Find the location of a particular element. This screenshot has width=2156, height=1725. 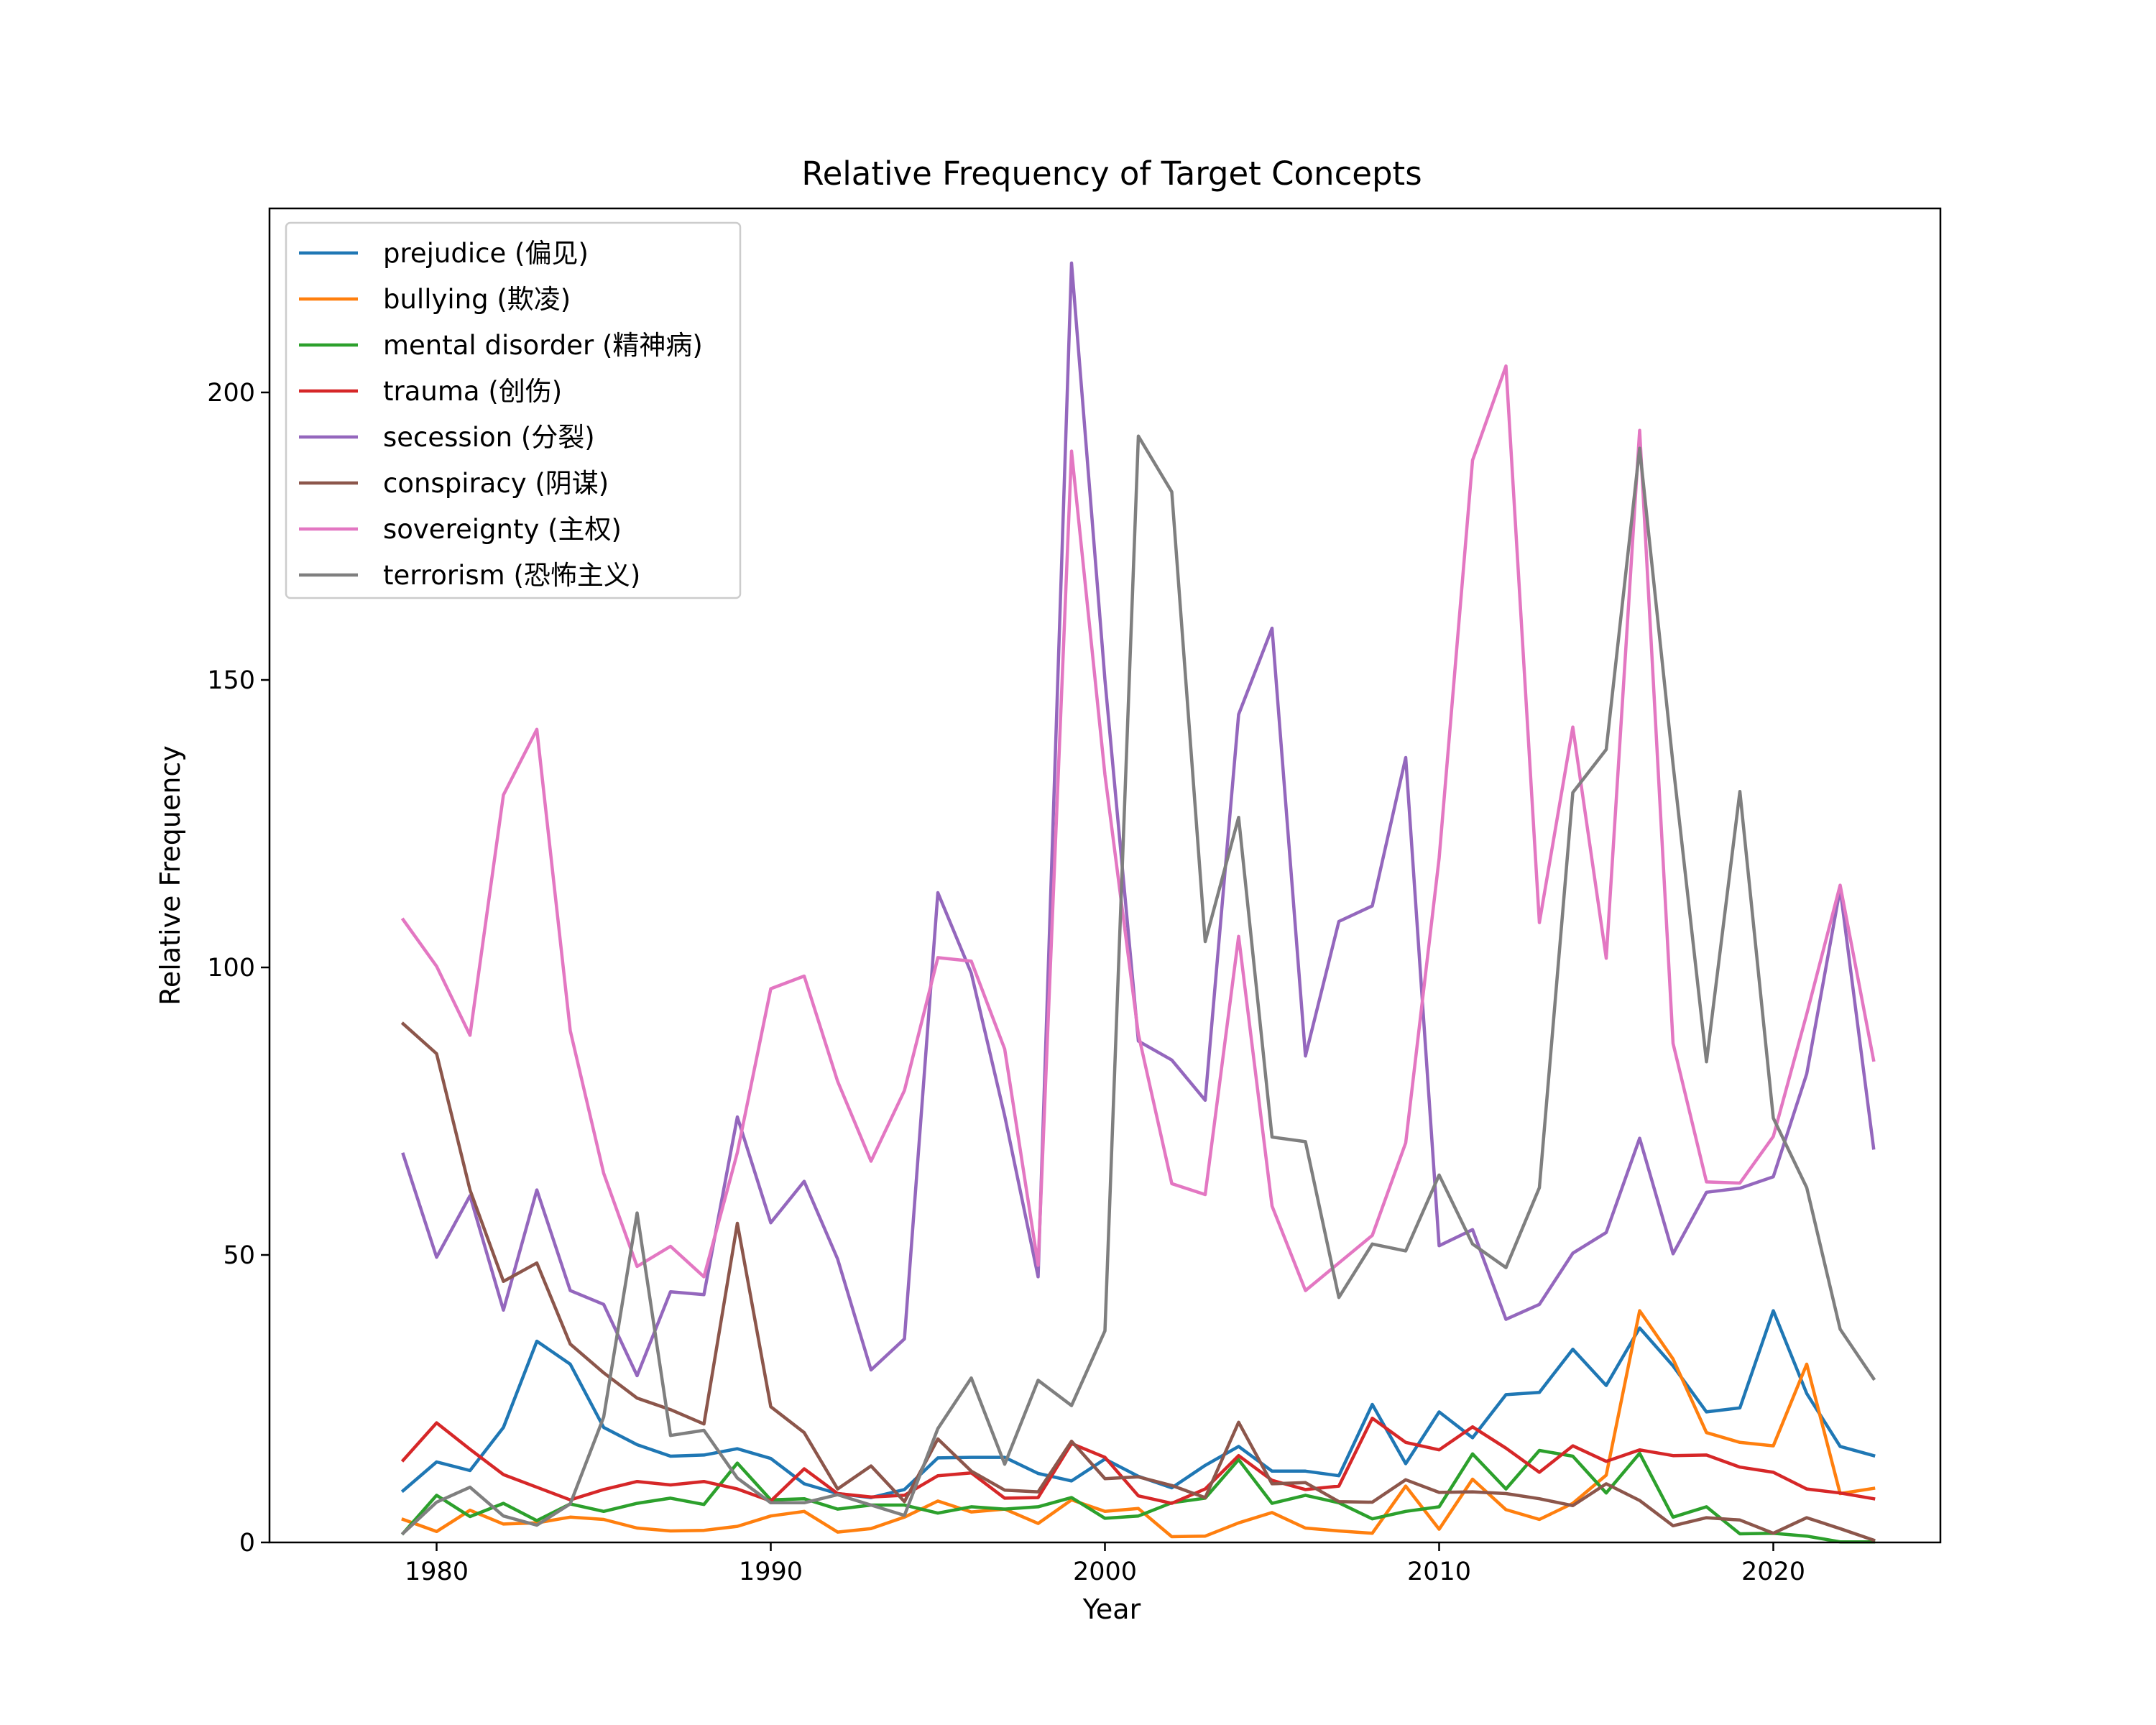

y-tick-label: 150 is located at coordinates (231, 680).